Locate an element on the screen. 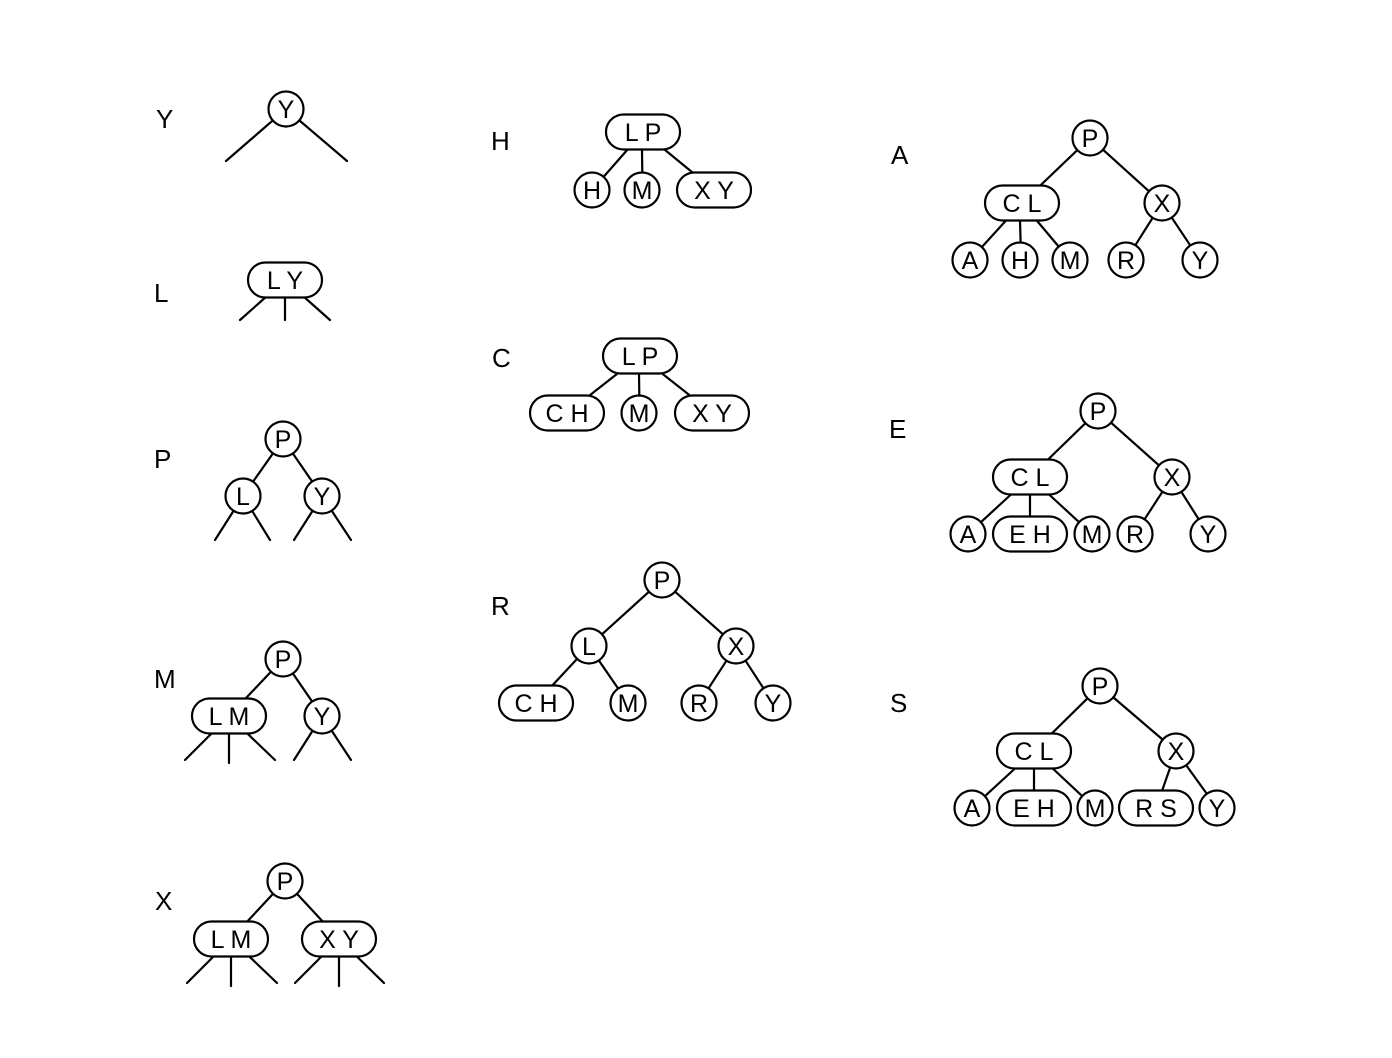 The height and width of the screenshot is (1058, 1392). tree-step-c: C L P C H M X Y is located at coordinates (621, 384).